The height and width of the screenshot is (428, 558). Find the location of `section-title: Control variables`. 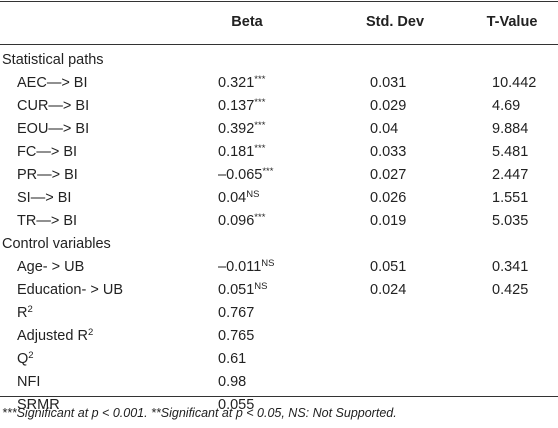

section-title: Control variables is located at coordinates (56, 244).